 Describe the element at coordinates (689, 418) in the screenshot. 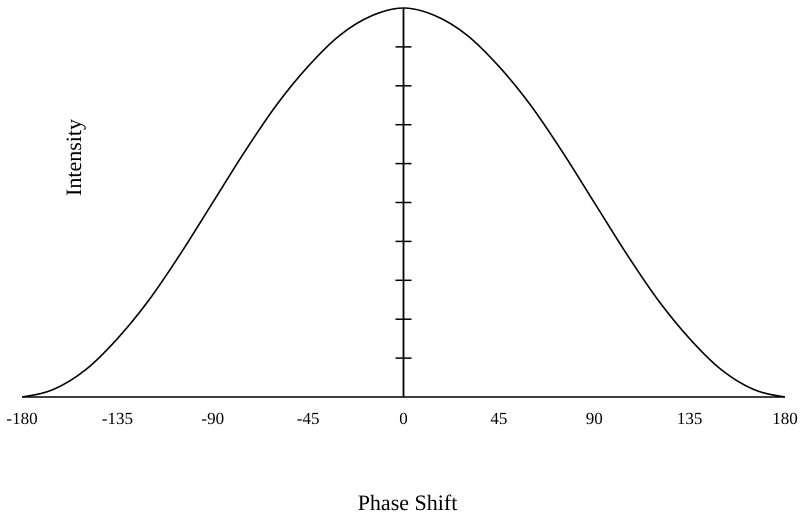

I see `x-tick-label: 135` at that location.